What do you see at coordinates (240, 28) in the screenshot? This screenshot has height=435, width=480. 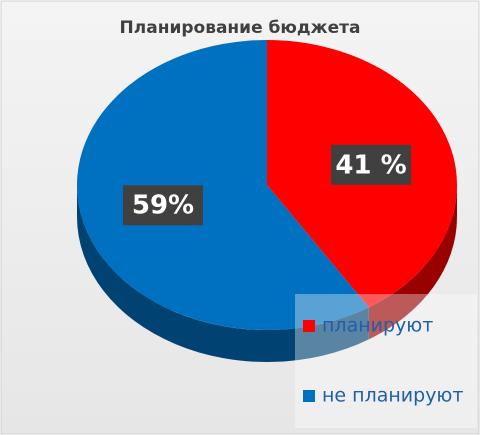 I see `chart-title: Планирование бюджета` at bounding box center [240, 28].